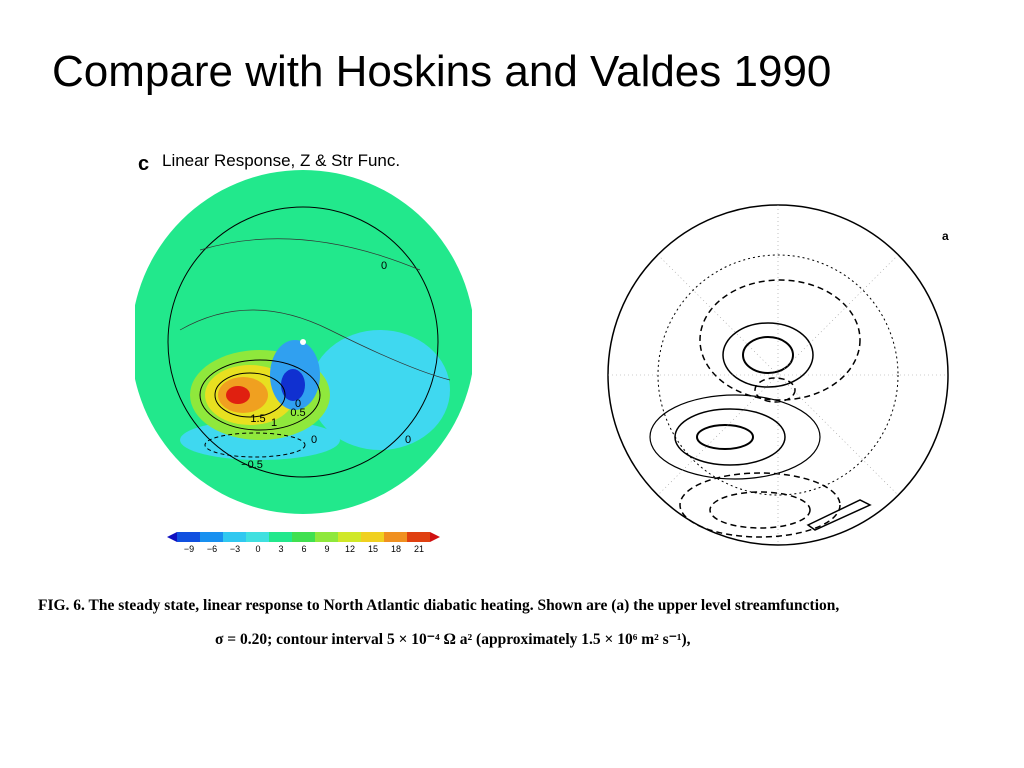 The width and height of the screenshot is (1024, 768). I want to click on colorbar-tick-label: 12, so click(350, 549).